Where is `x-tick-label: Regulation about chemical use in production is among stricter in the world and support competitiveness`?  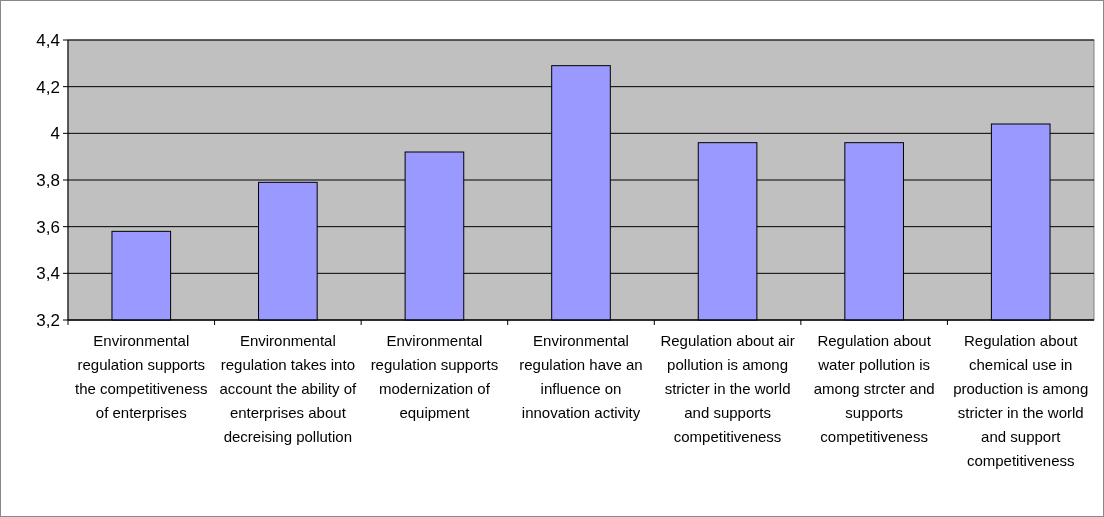
x-tick-label: Regulation about chemical use in production is among stricter in the world and support competitiveness is located at coordinates (1021, 400).